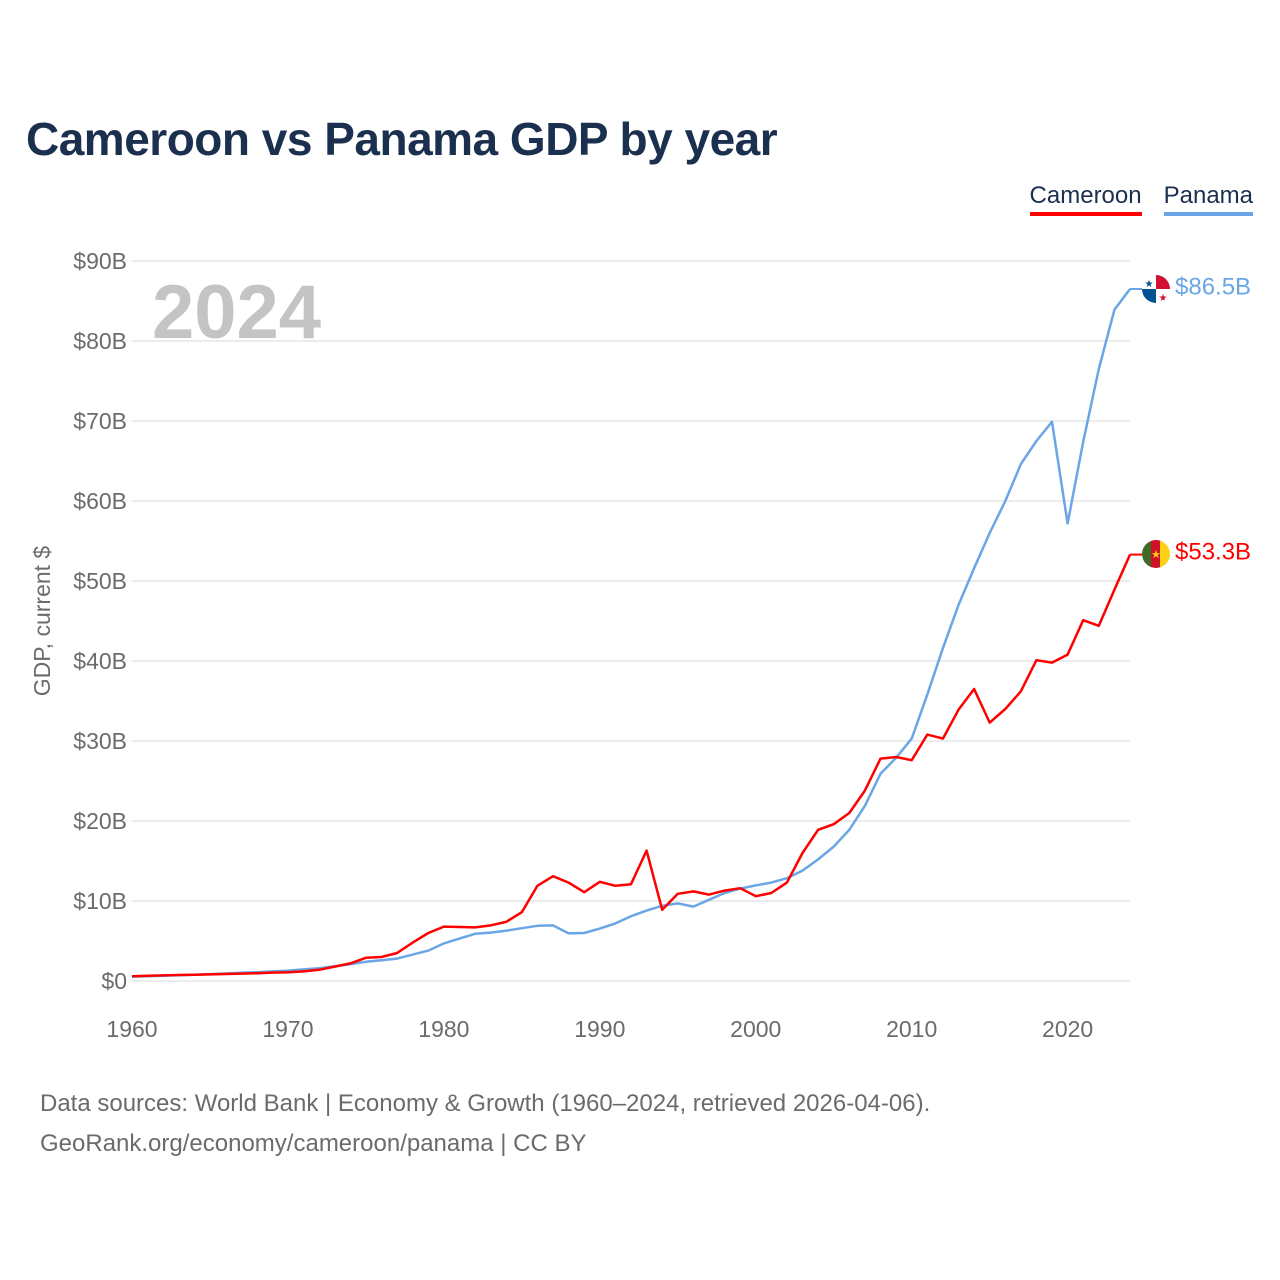  What do you see at coordinates (236, 312) in the screenshot?
I see `year-watermark: 2024` at bounding box center [236, 312].